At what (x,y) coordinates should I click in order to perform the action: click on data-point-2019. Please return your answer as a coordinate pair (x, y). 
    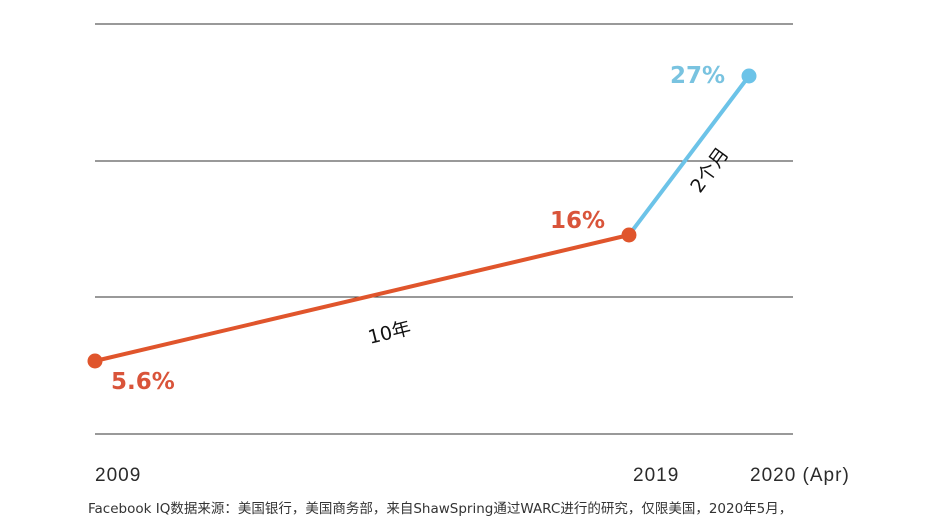
    Looking at the image, I should click on (629, 235).